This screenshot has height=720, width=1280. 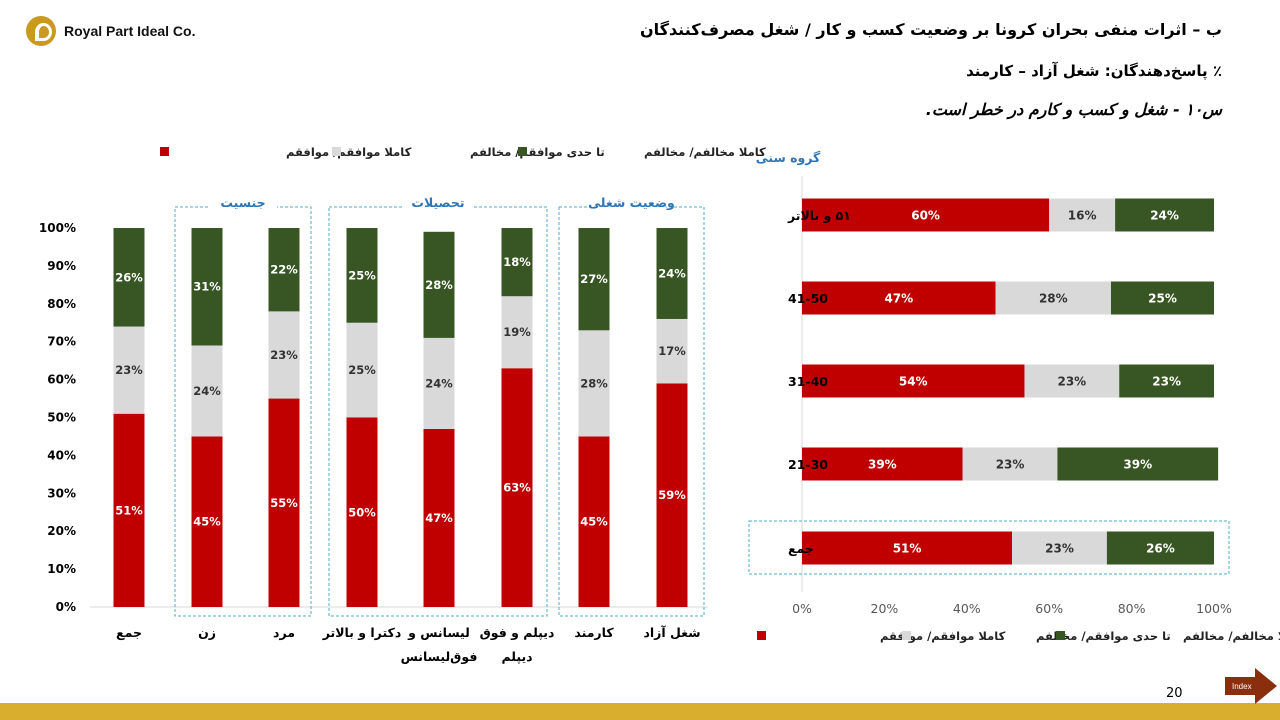 I want to click on left-data-label: 26%, so click(x=129, y=277).